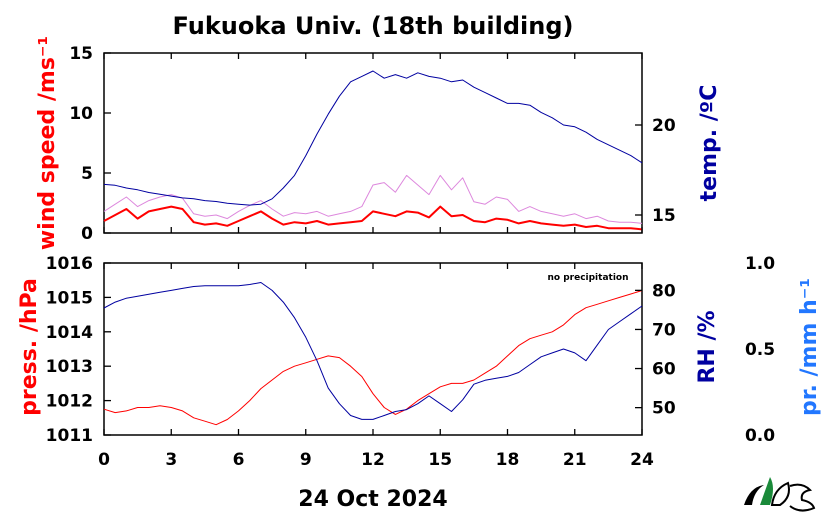 Image resolution: width=834 pixels, height=520 pixels. I want to click on pressure-tick-label: 1016, so click(69, 264).